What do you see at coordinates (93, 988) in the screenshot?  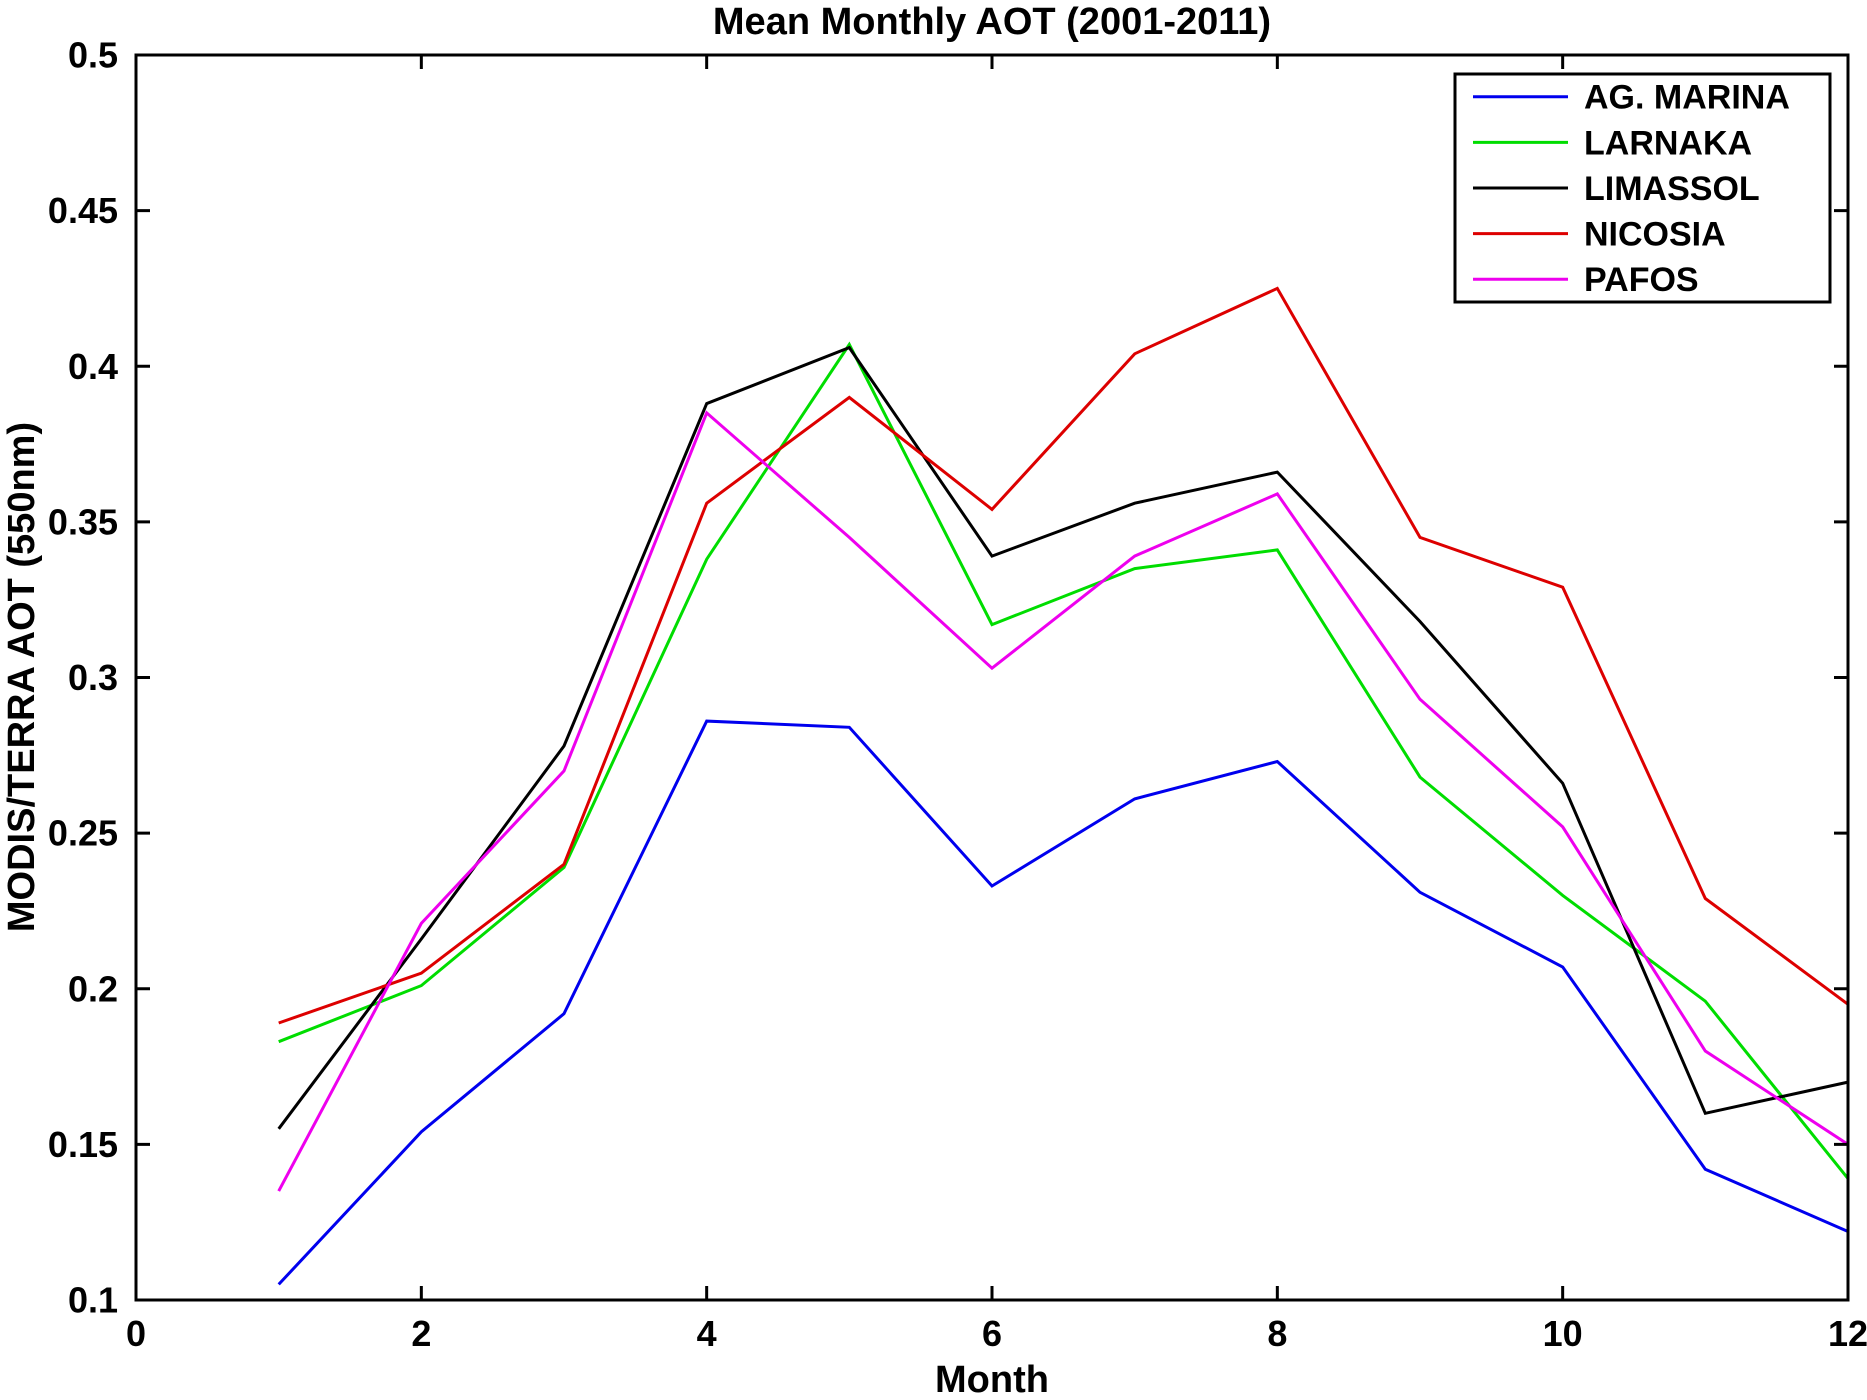 I see `y-tick-label: 0.2` at bounding box center [93, 988].